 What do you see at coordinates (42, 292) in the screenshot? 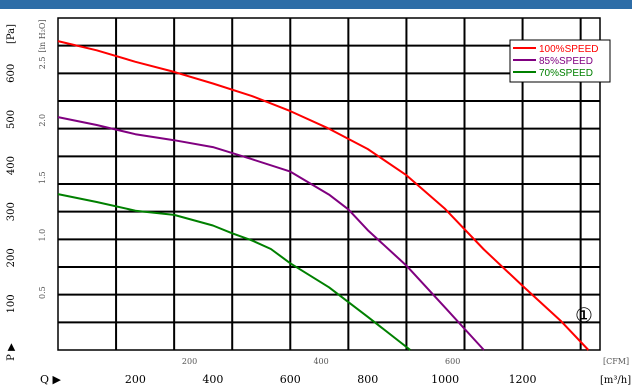
I see `y-tick-label-inh2o: 0.5` at bounding box center [42, 292].